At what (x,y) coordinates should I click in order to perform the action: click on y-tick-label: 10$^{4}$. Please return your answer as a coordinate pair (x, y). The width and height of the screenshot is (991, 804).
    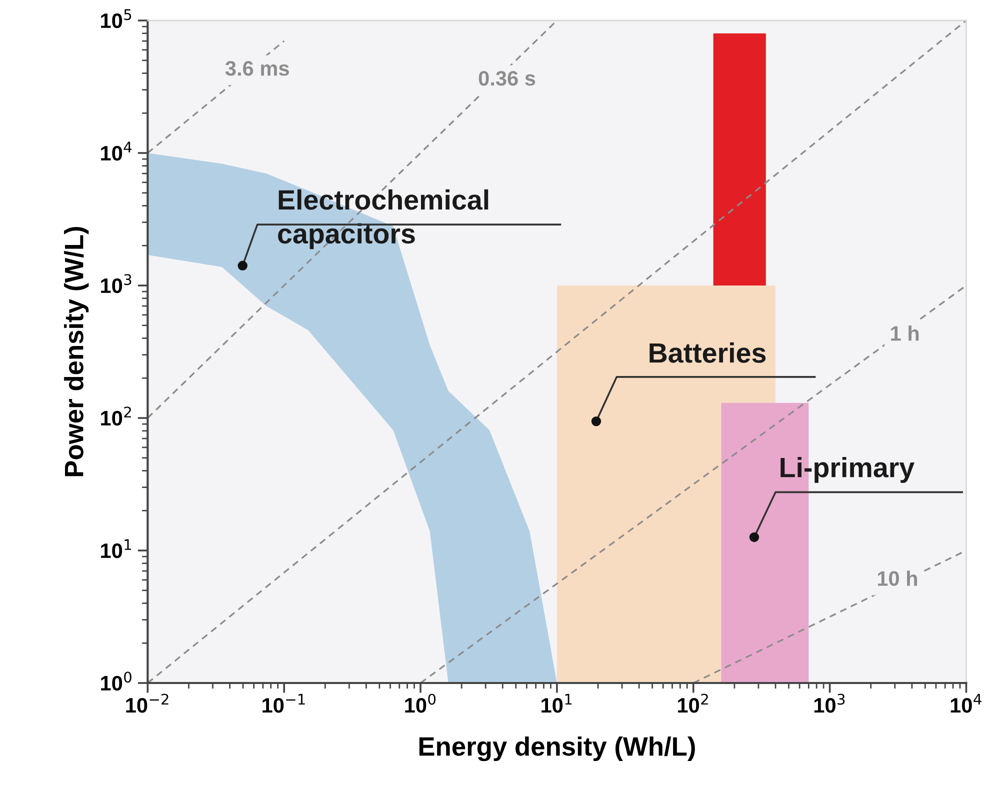
    Looking at the image, I should click on (116, 151).